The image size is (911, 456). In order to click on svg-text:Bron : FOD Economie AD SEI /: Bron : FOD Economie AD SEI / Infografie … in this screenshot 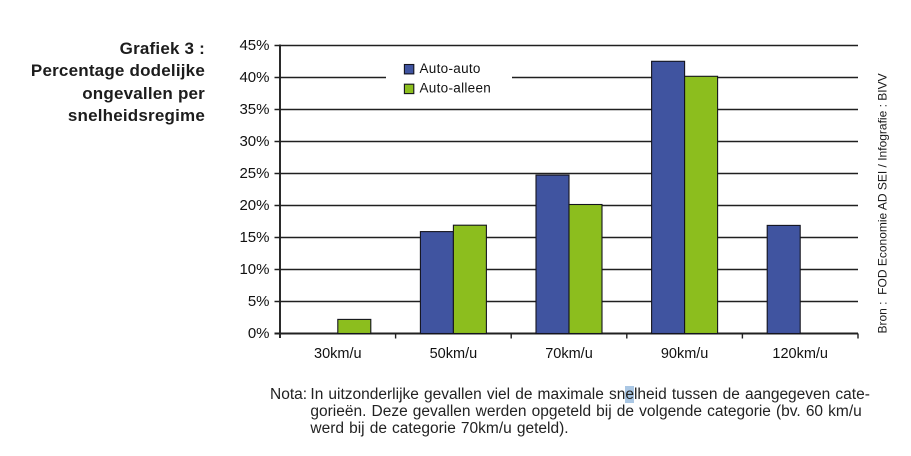, I will do `click(882, 203)`.